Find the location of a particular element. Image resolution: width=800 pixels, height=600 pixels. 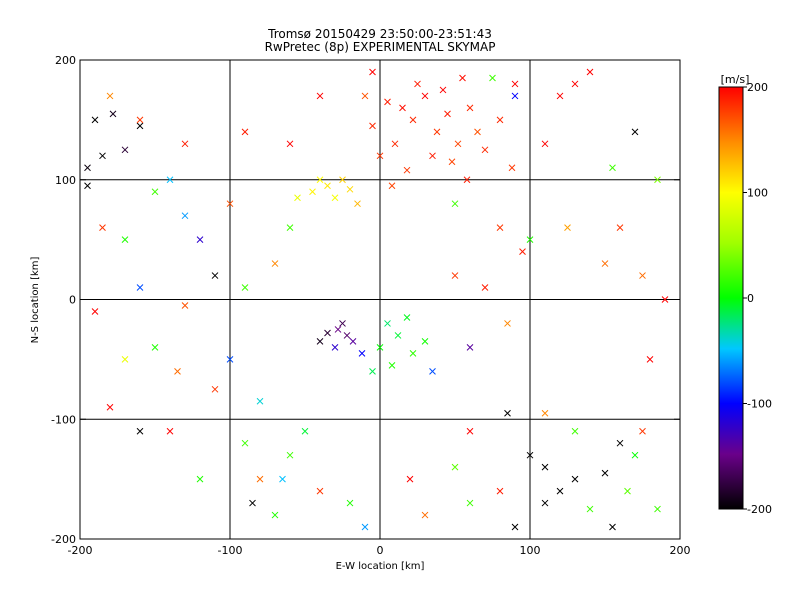

colorbar-tick-label: 0 is located at coordinates (750, 298).